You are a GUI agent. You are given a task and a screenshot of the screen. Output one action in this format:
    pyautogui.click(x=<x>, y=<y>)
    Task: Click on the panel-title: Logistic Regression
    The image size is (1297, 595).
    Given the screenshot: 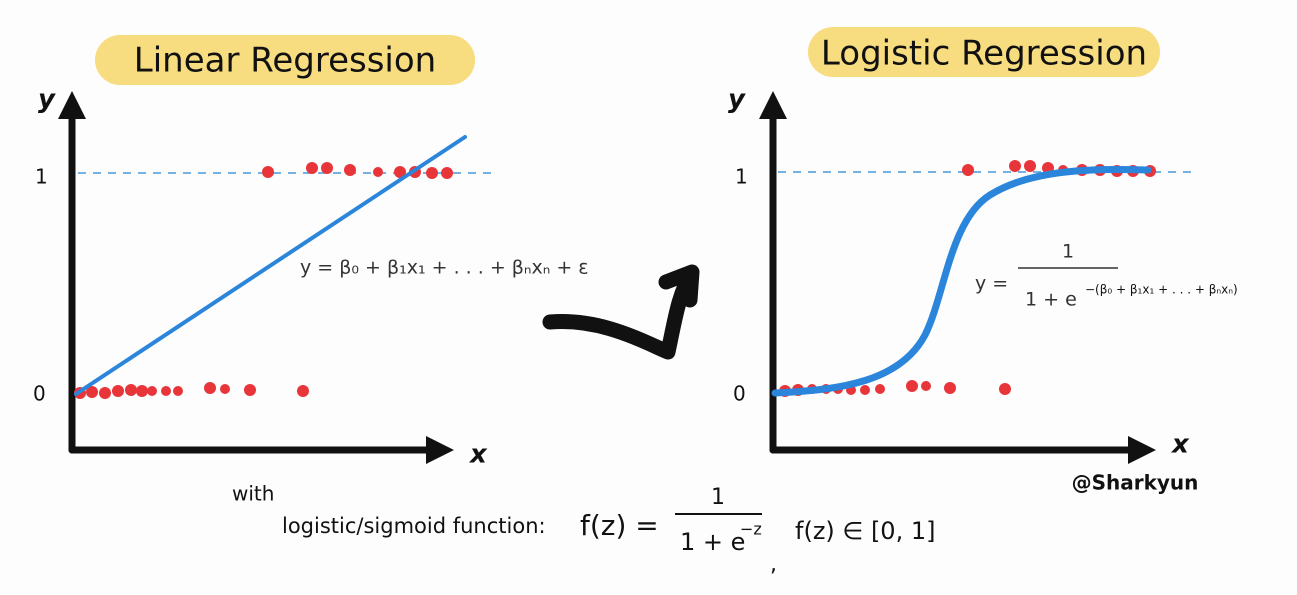 What is the action you would take?
    pyautogui.click(x=984, y=54)
    